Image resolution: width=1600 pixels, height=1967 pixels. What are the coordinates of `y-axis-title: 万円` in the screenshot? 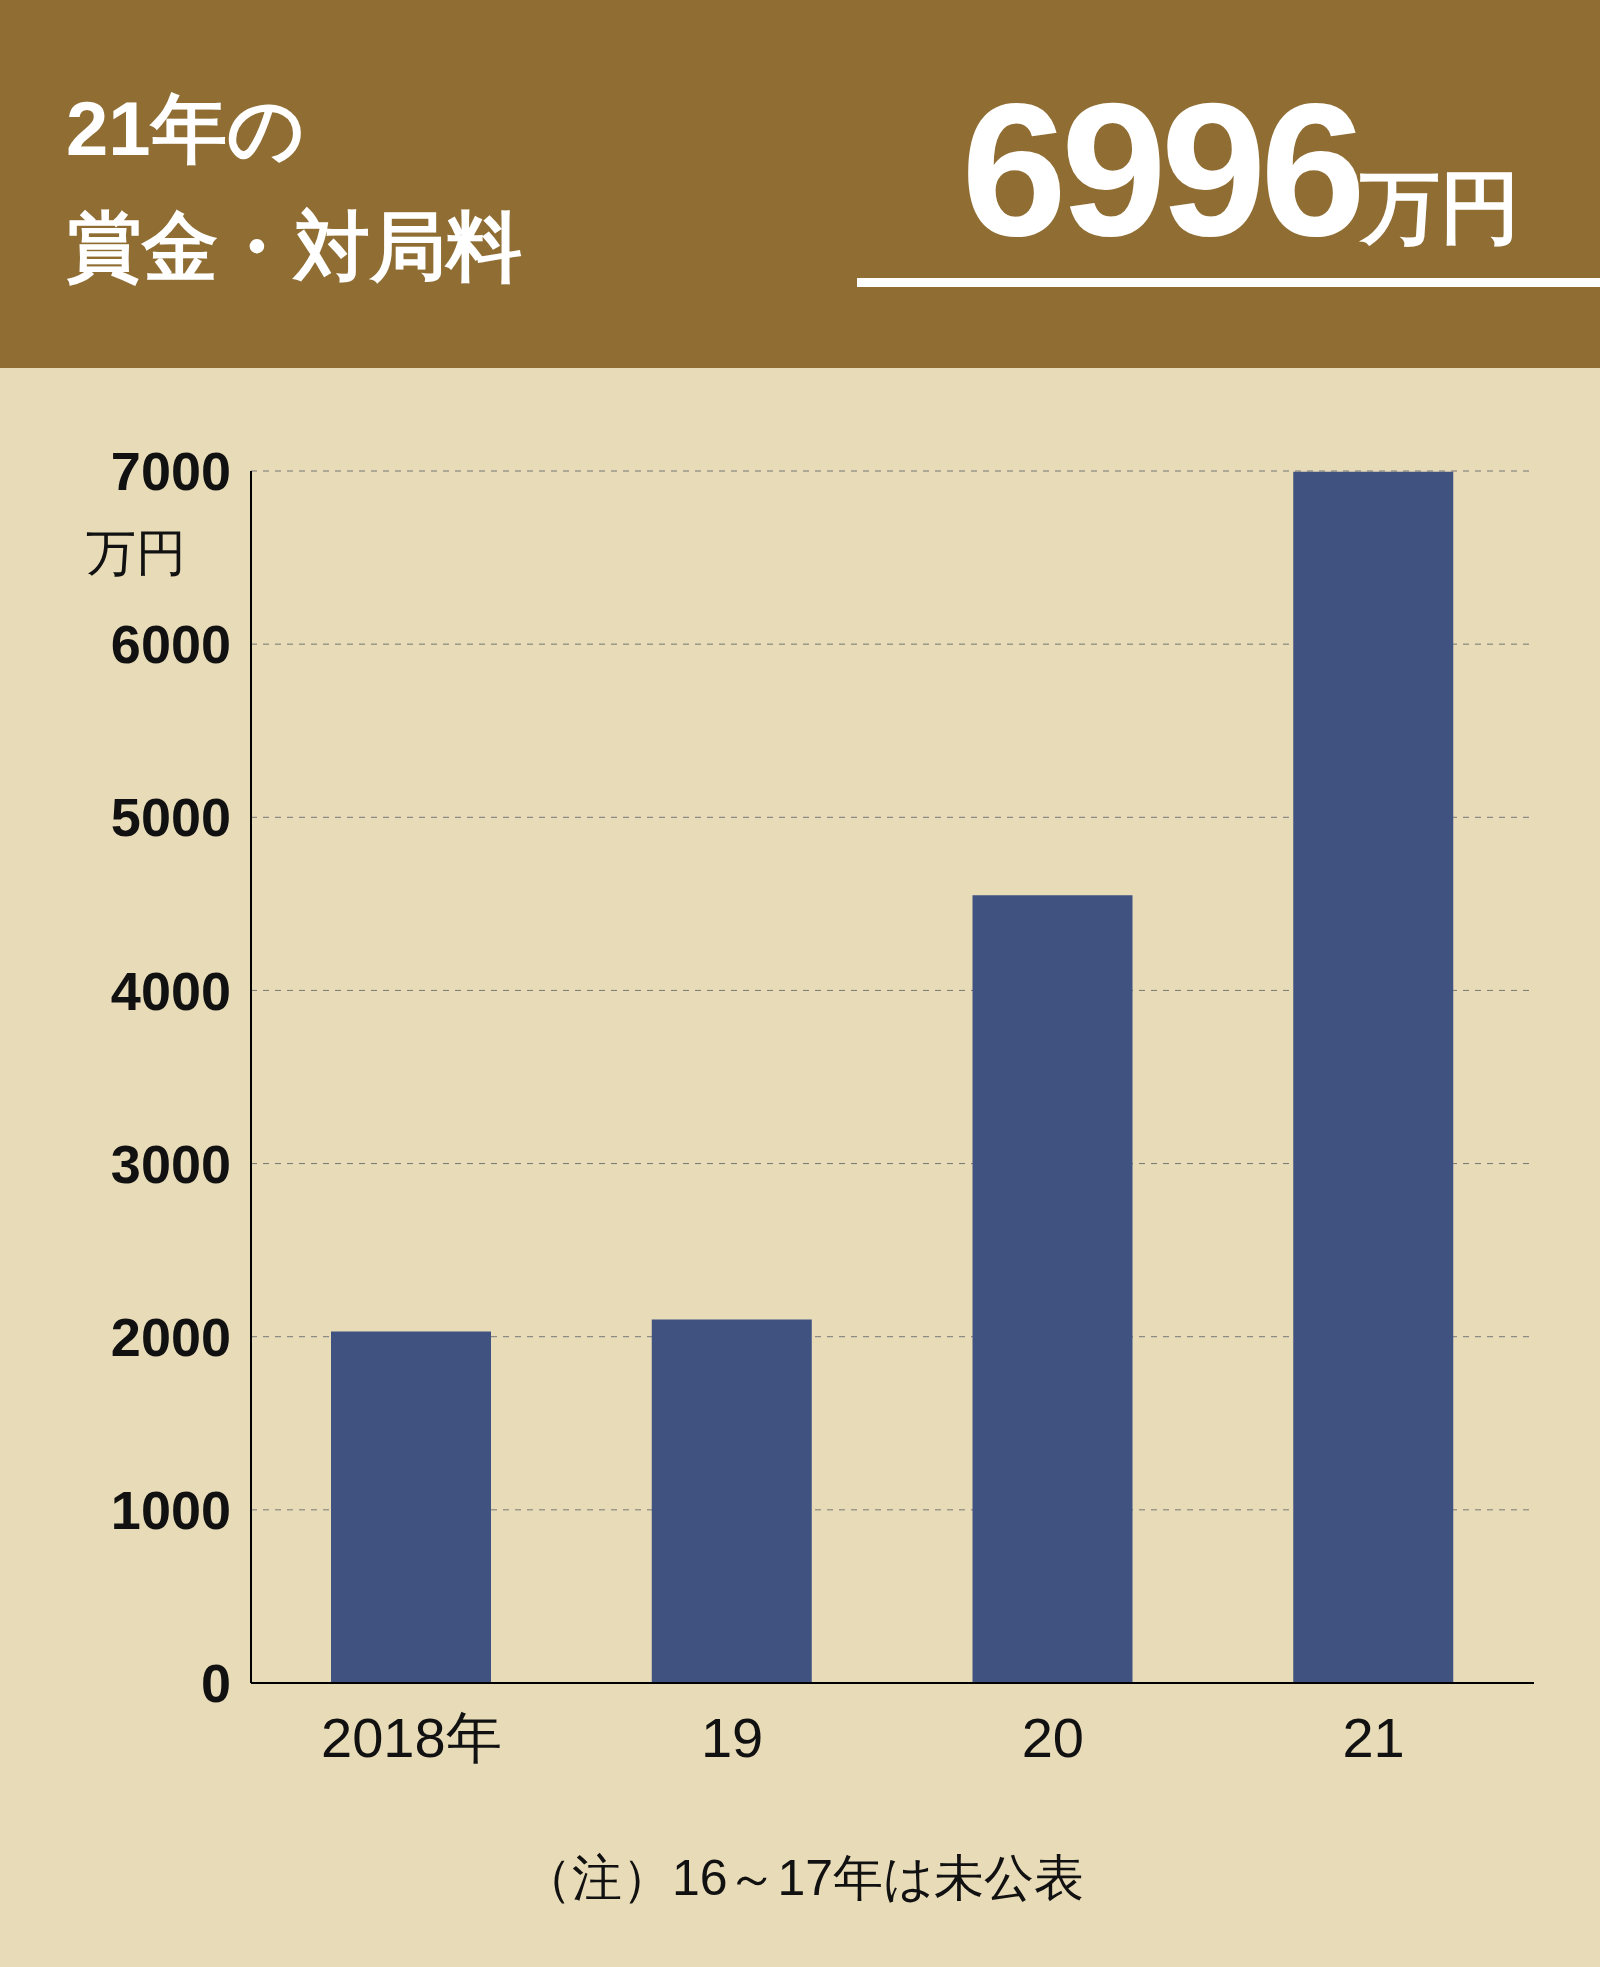 It's located at (136, 553).